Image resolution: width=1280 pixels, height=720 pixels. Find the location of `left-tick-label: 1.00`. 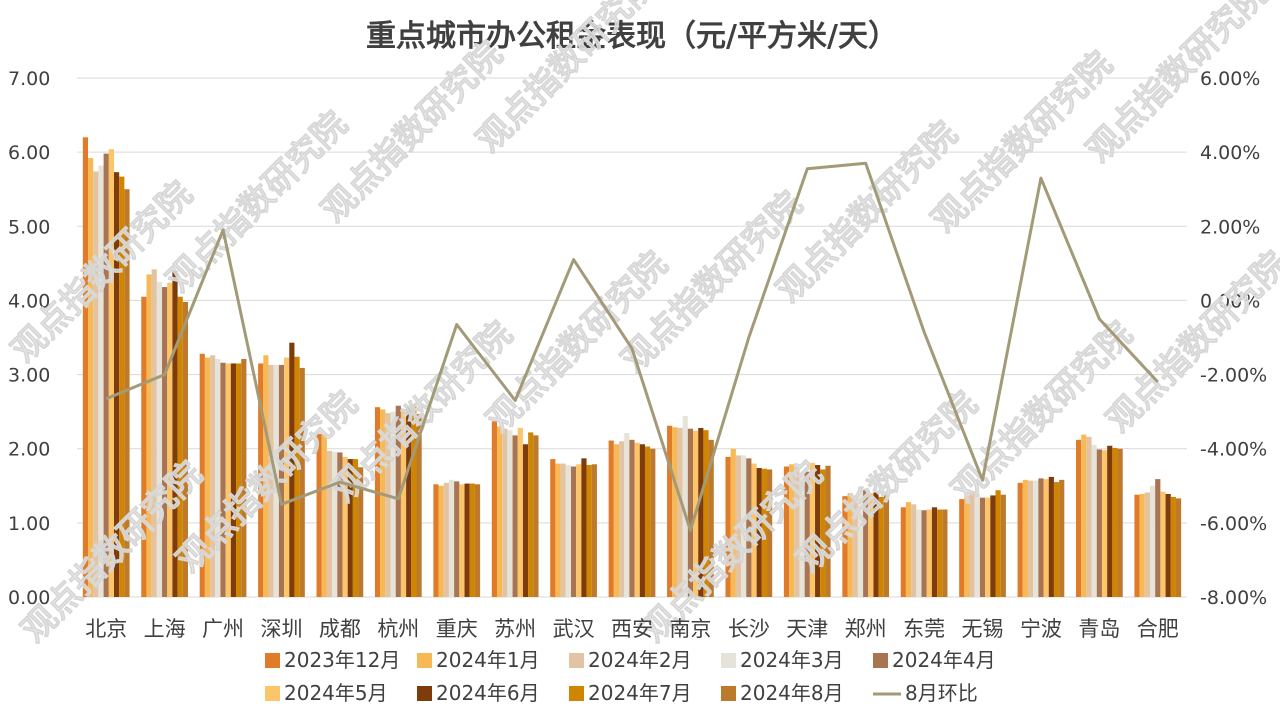

left-tick-label: 1.00 is located at coordinates (29, 524).